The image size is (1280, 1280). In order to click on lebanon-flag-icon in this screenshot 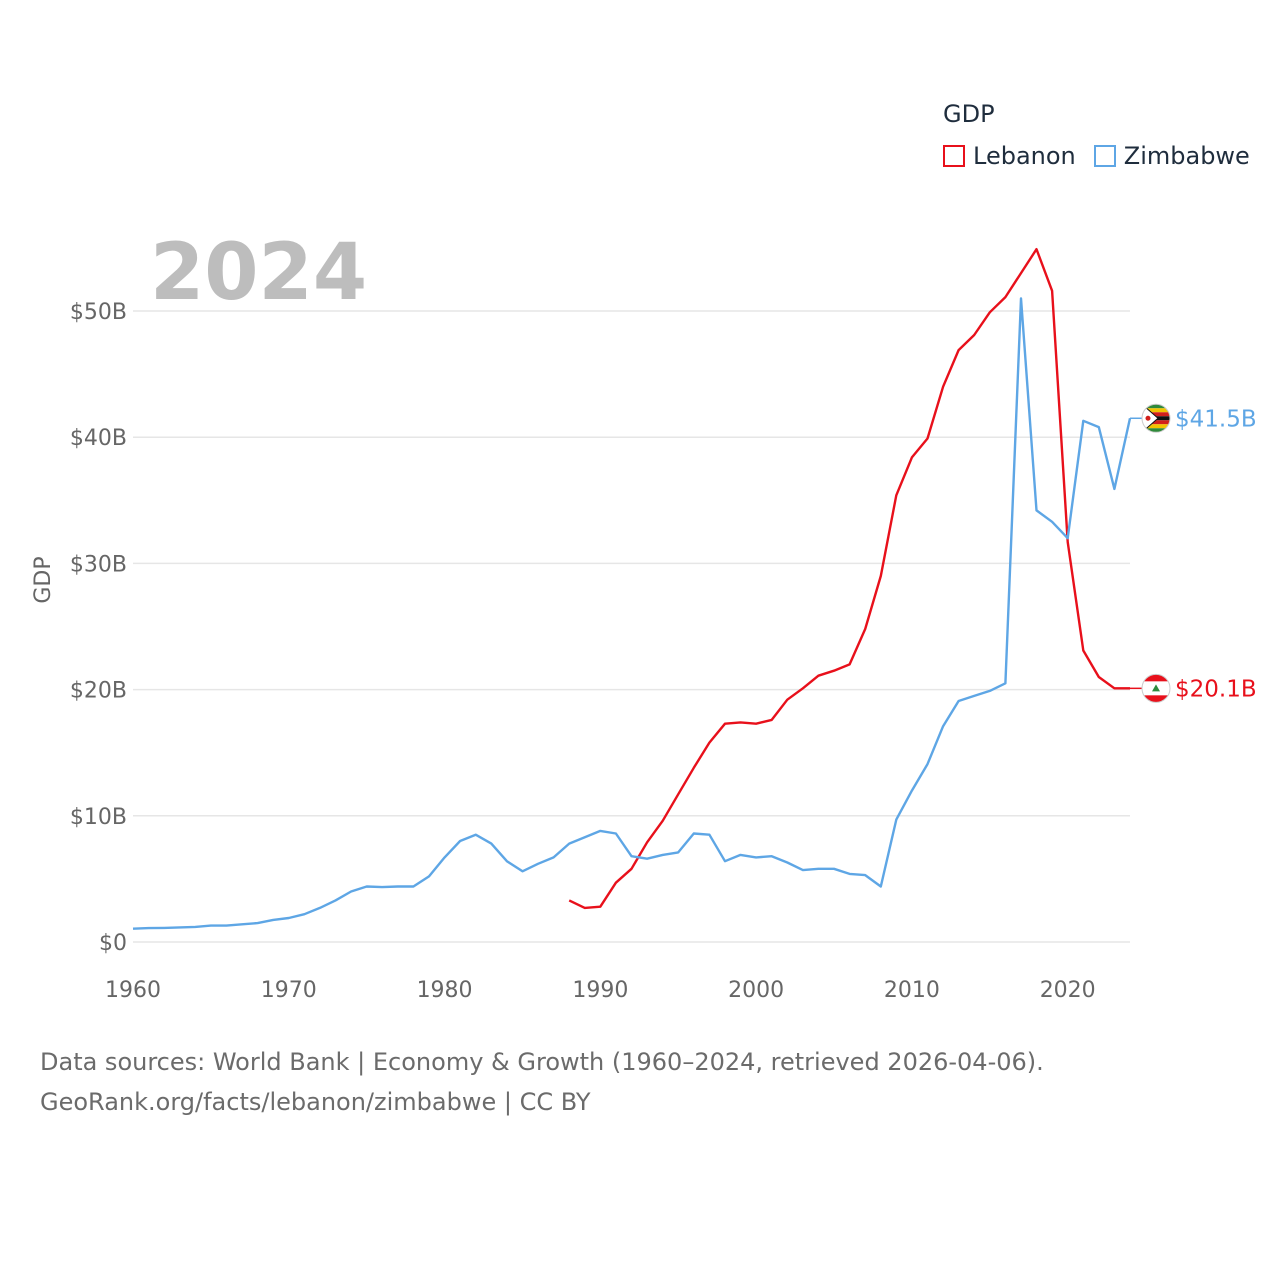, I will do `click(1156, 688)`.